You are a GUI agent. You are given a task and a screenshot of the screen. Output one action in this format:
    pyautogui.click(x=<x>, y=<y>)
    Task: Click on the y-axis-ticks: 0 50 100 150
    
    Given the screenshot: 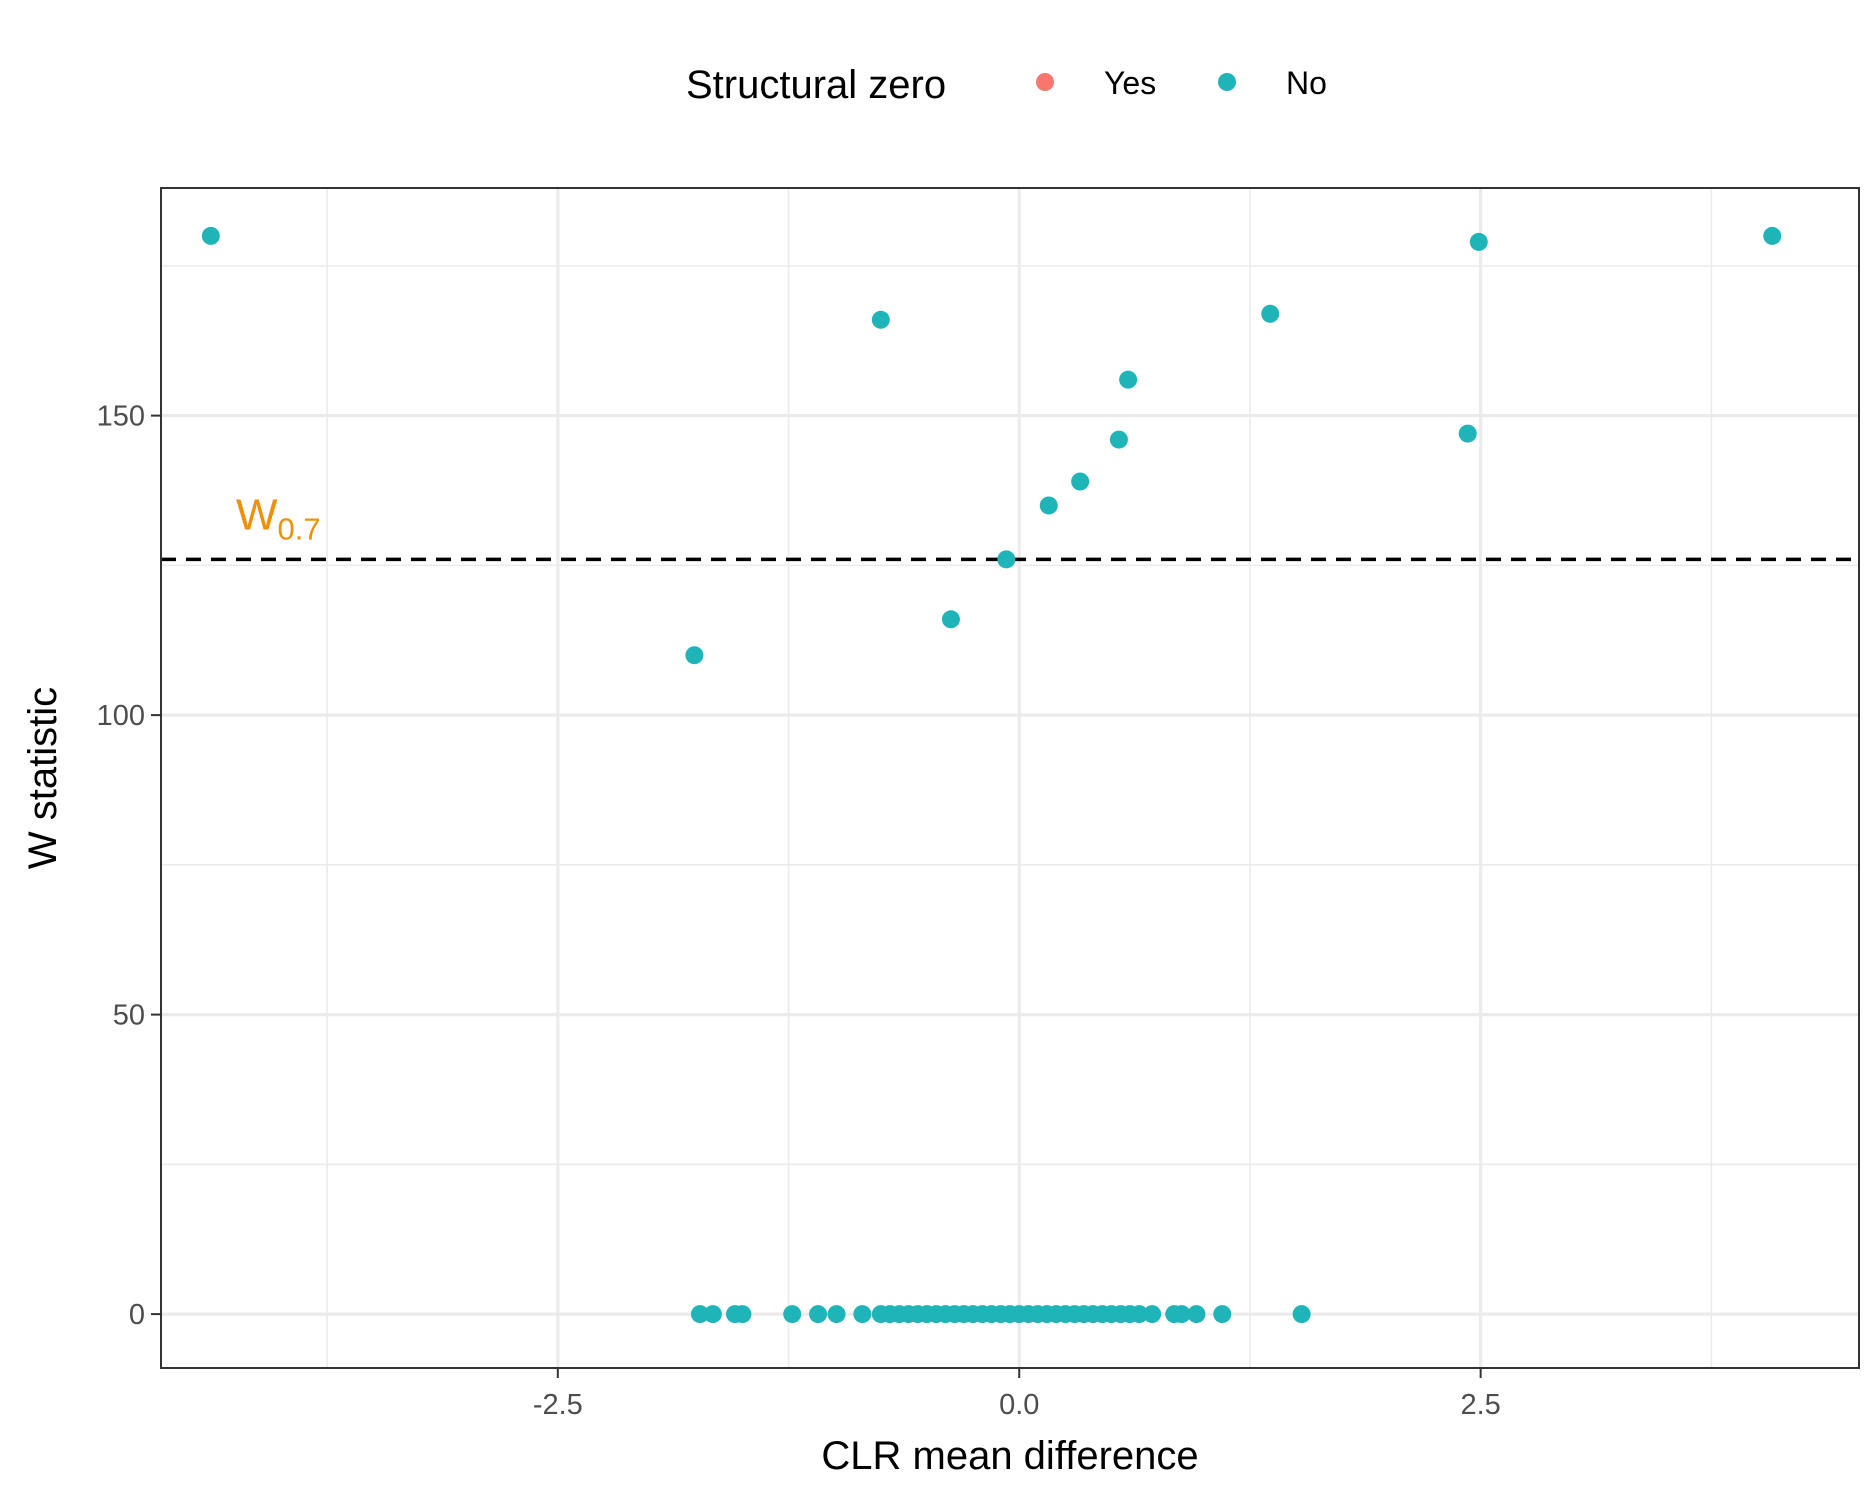 What is the action you would take?
    pyautogui.click(x=129, y=866)
    